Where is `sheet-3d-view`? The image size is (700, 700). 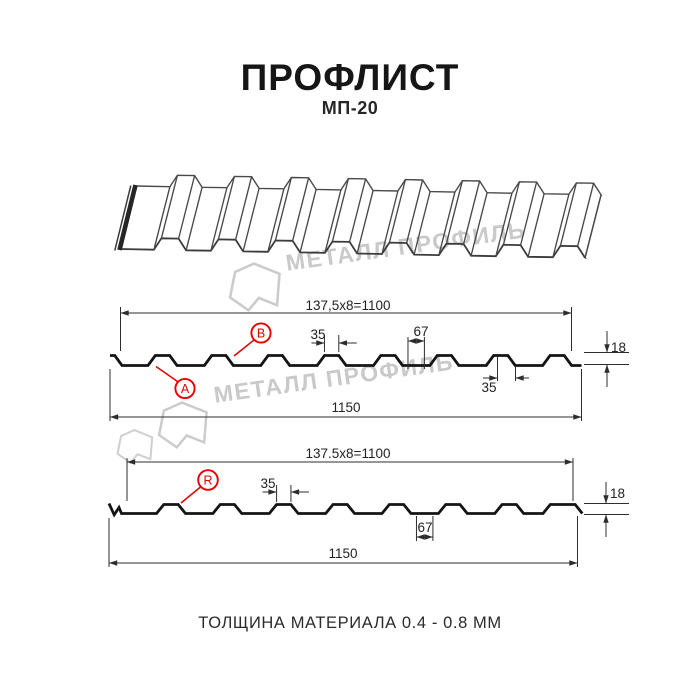 sheet-3d-view is located at coordinates (358, 216).